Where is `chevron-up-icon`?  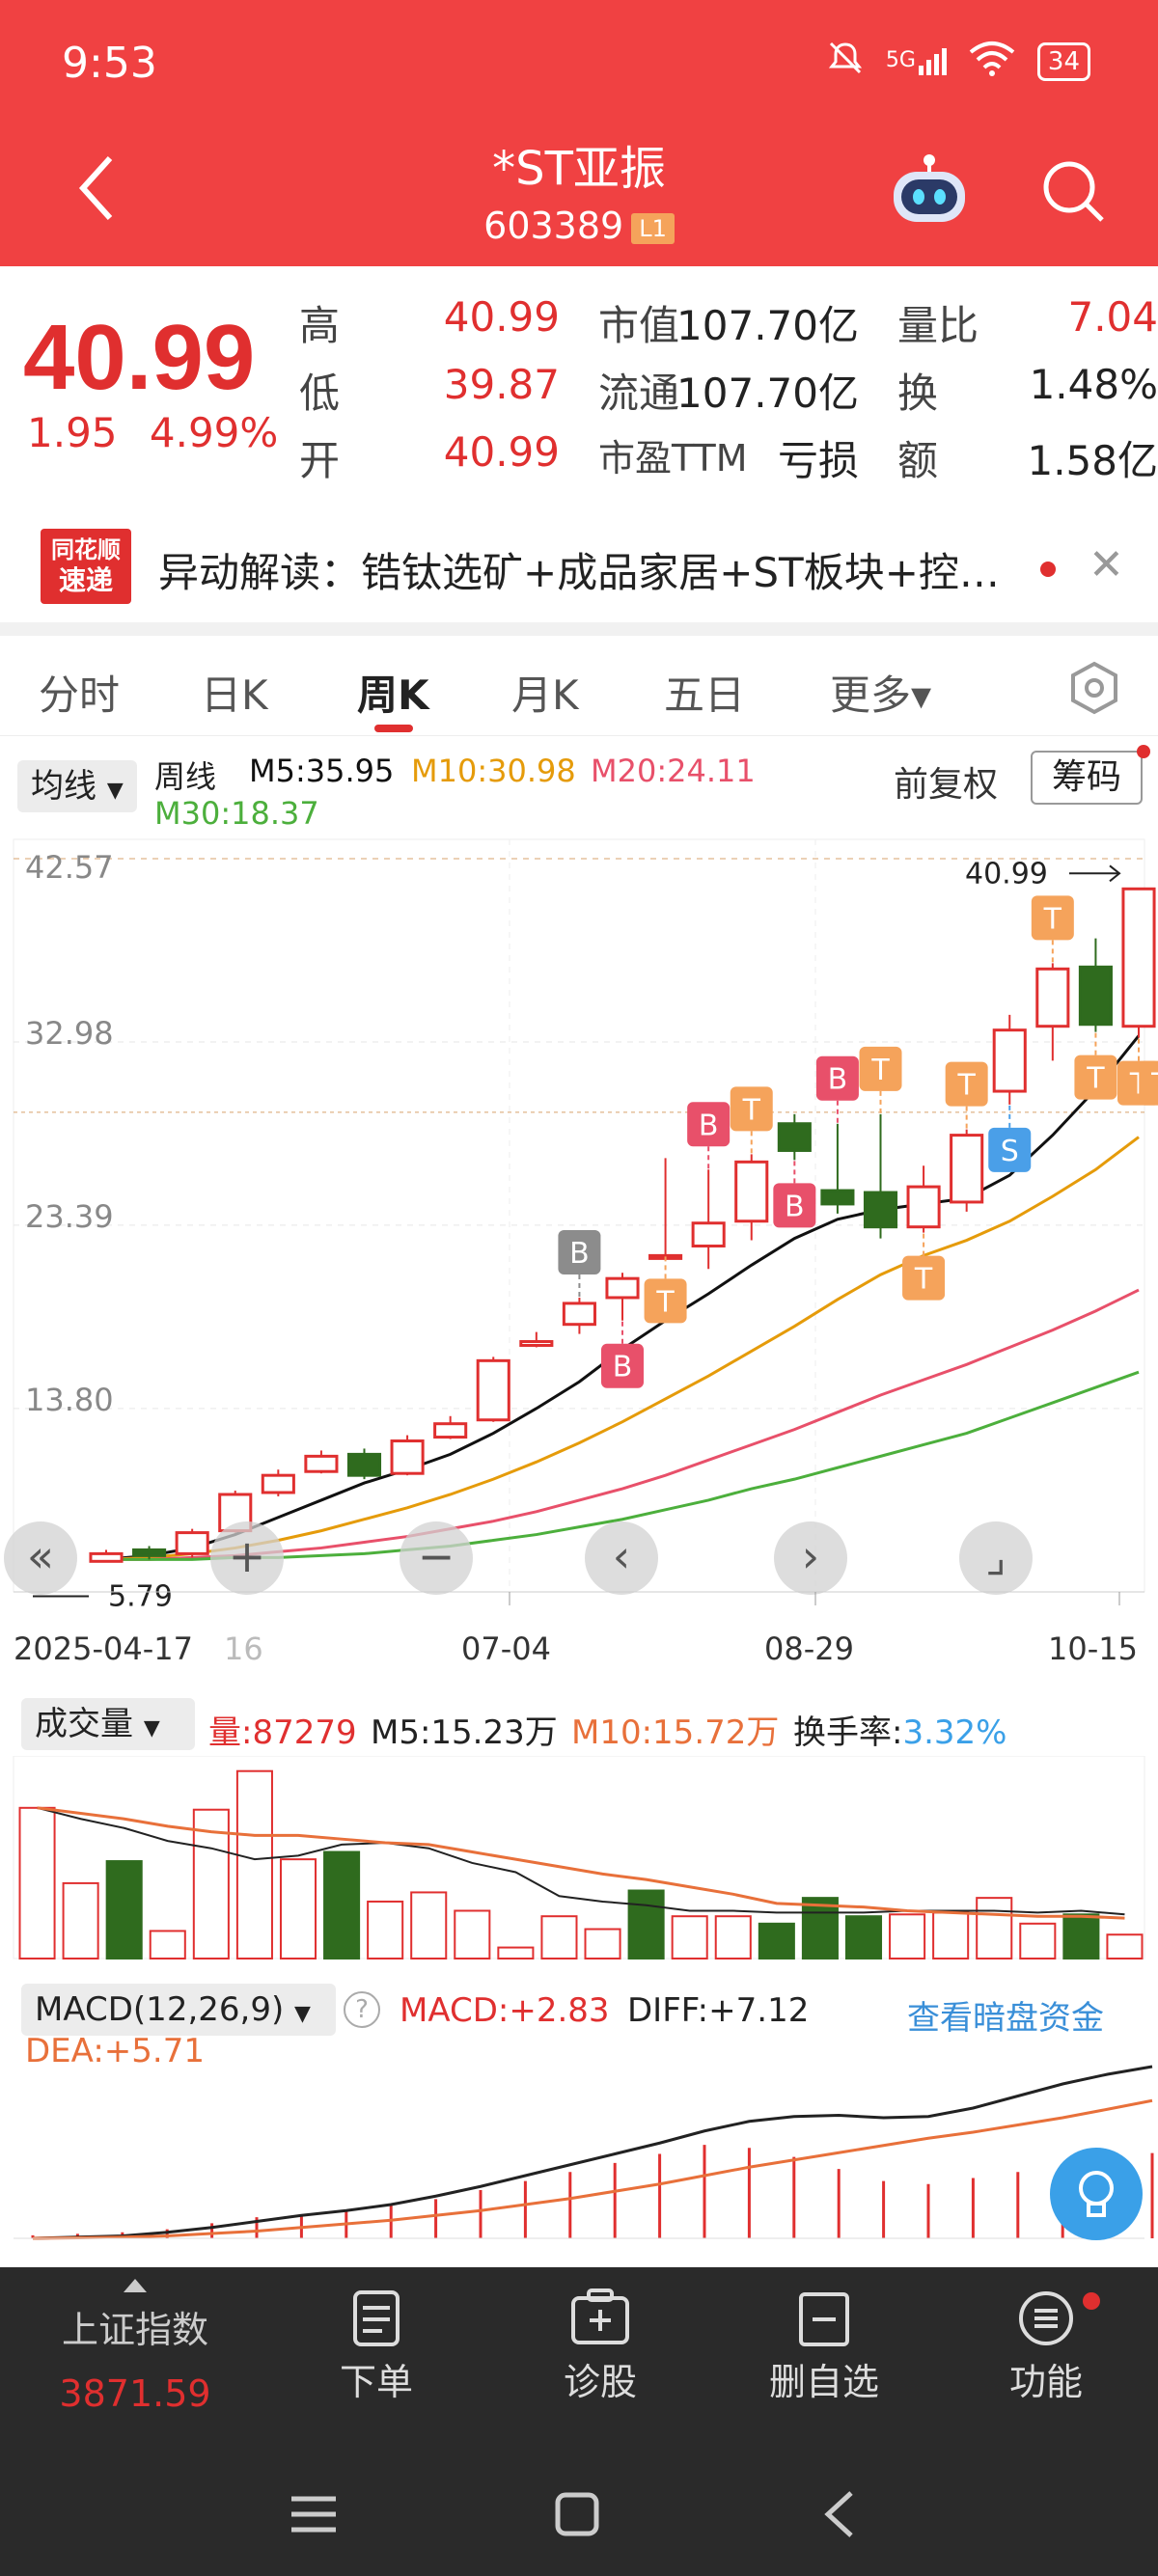 chevron-up-icon is located at coordinates (135, 2286).